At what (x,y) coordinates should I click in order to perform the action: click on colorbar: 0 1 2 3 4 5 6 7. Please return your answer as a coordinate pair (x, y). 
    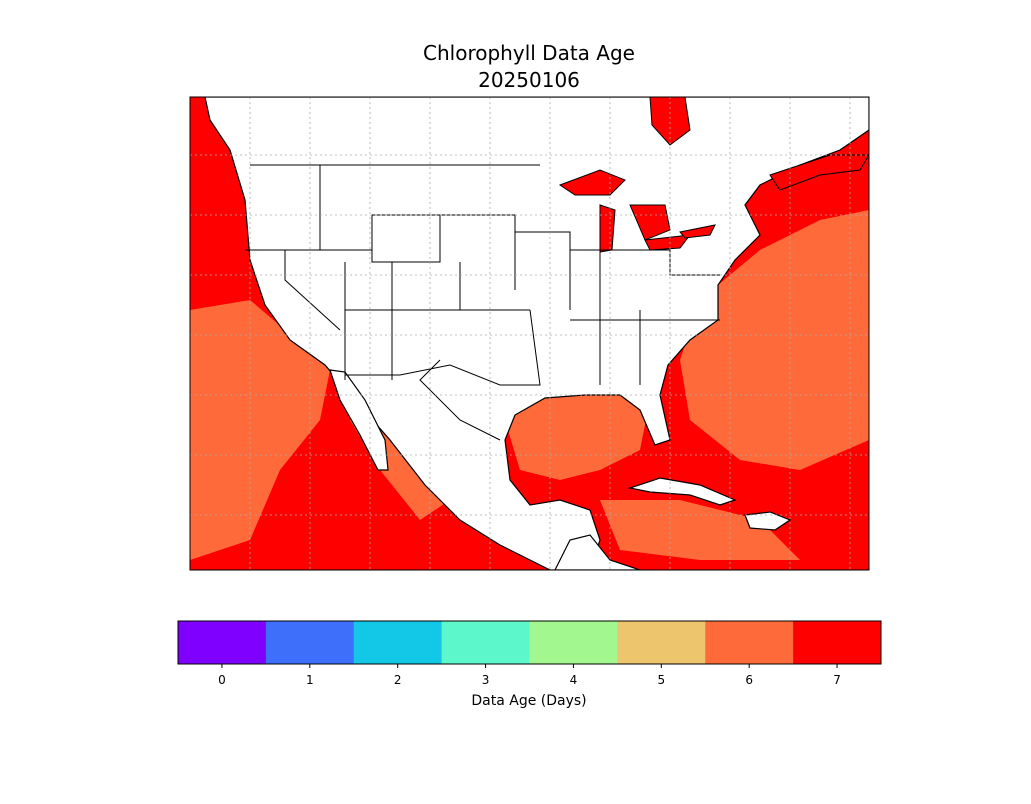
    Looking at the image, I should click on (530, 654).